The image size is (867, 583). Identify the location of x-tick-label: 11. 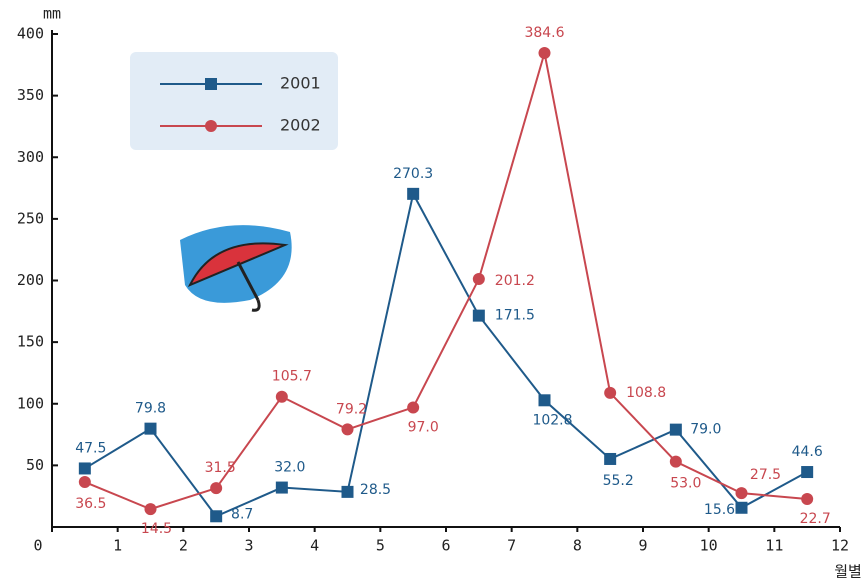
(774, 546).